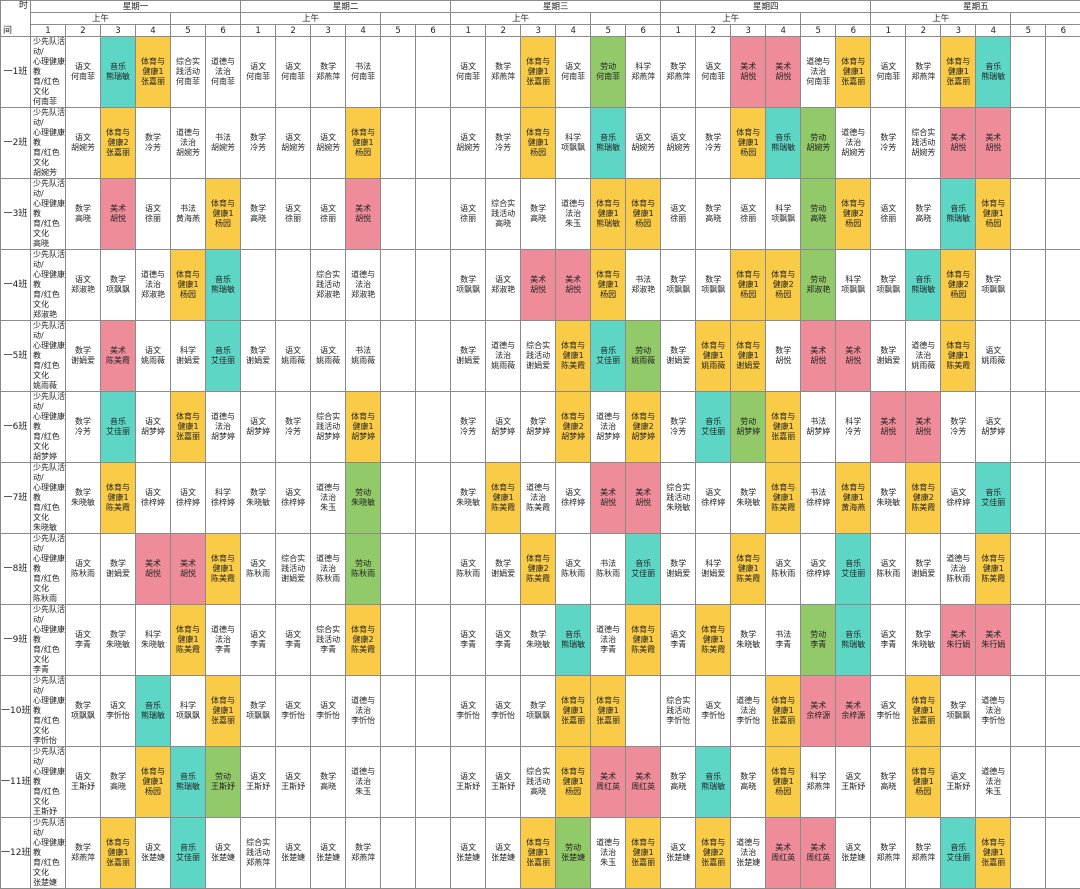 The height and width of the screenshot is (889, 1080). I want to click on lesson-cell: 道德与法治李青, so click(608, 640).